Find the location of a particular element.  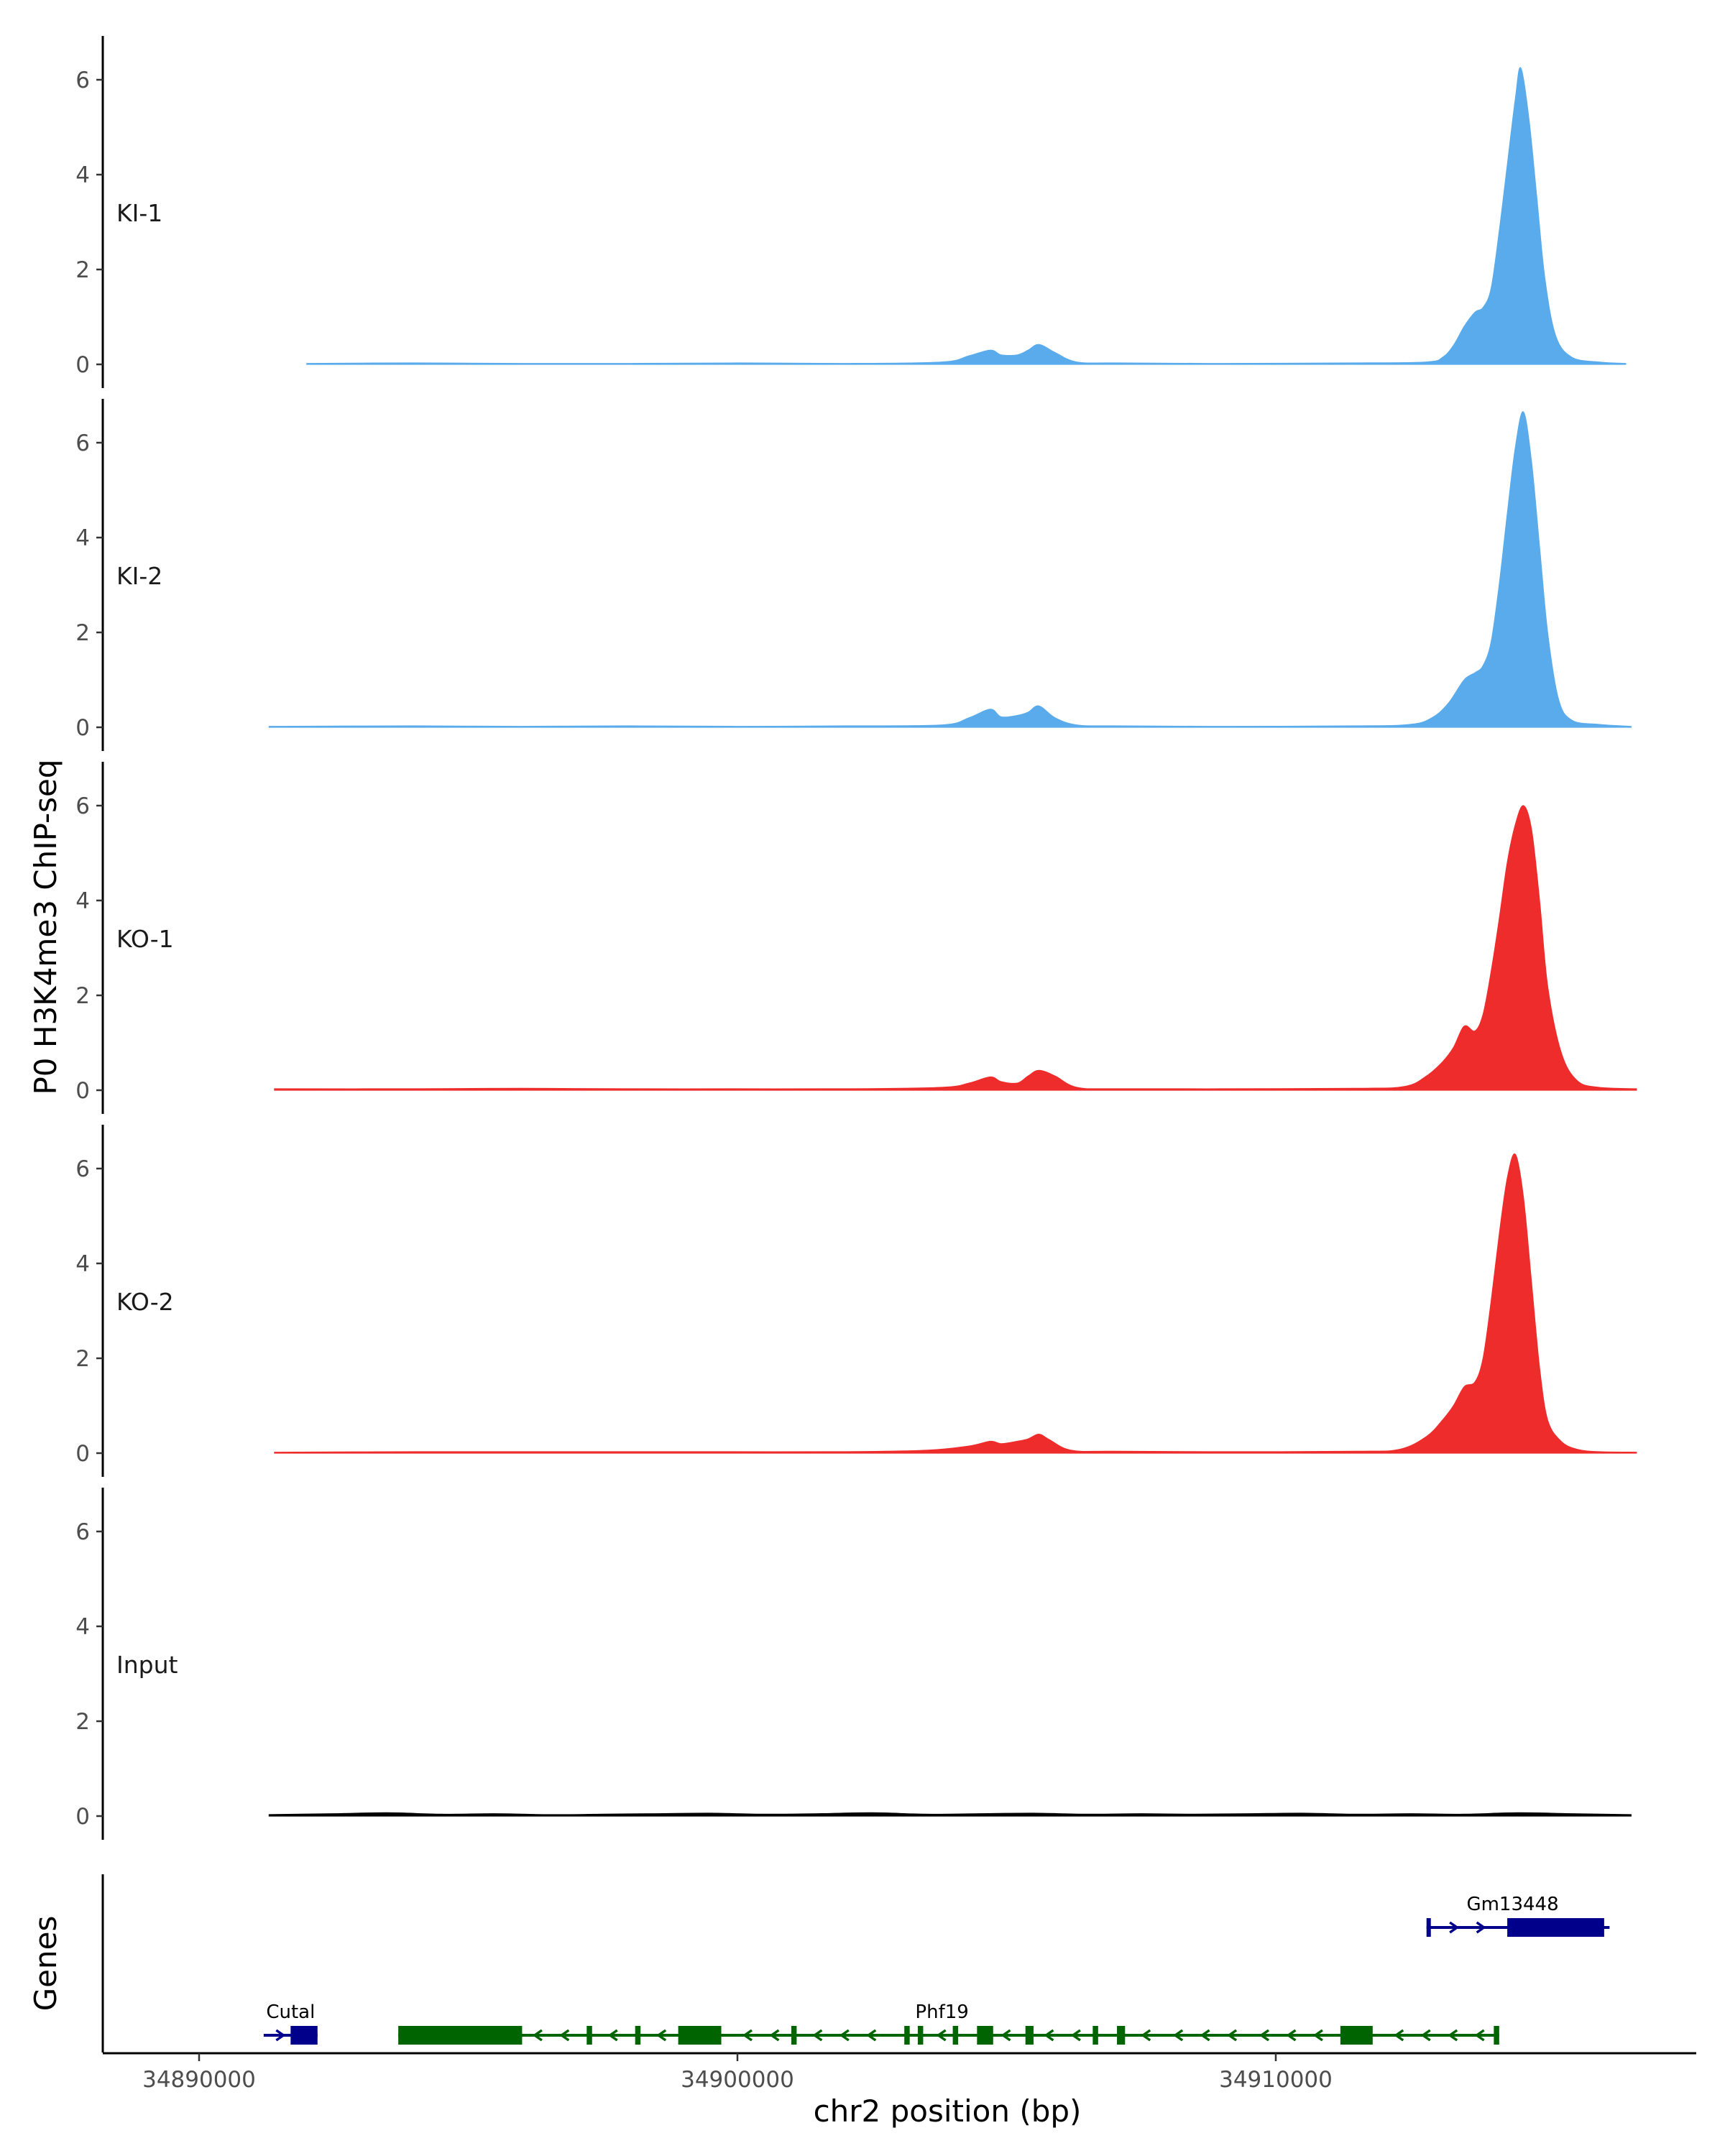

track-panel: 0 2 4 6 KI-1 is located at coordinates (851, 212).